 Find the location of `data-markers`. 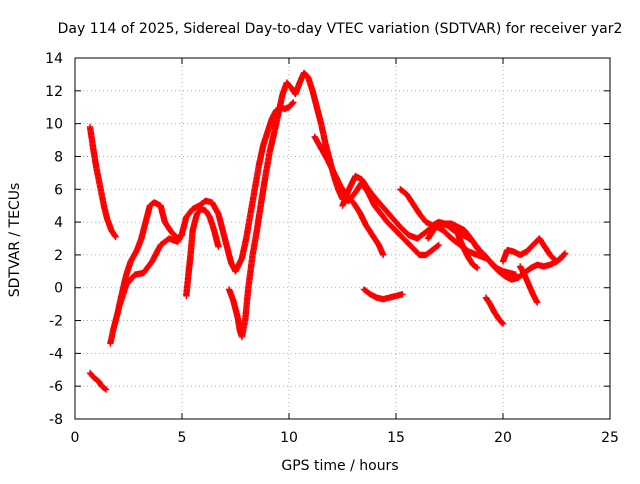

data-markers is located at coordinates (206, 203).